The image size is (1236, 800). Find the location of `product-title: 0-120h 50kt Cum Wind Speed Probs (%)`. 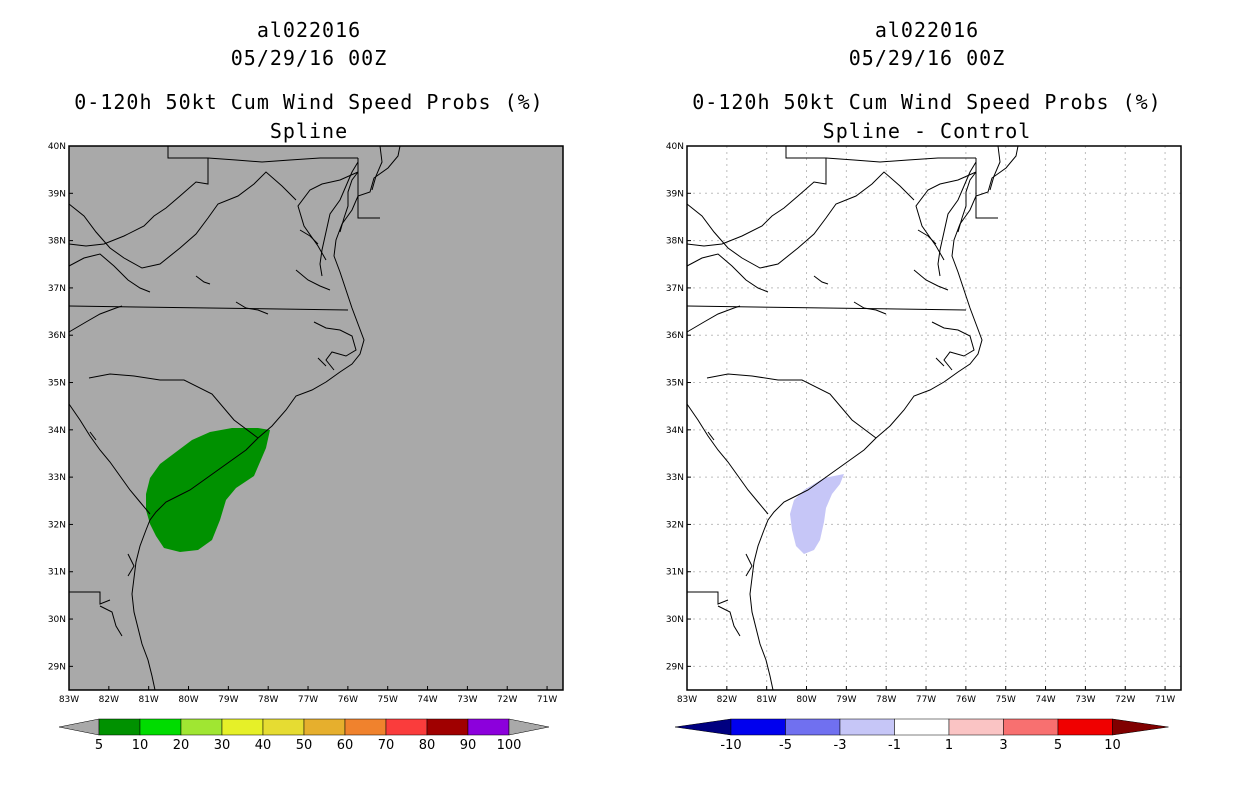

product-title: 0-120h 50kt Cum Wind Speed Probs (%) is located at coordinates (927, 102).